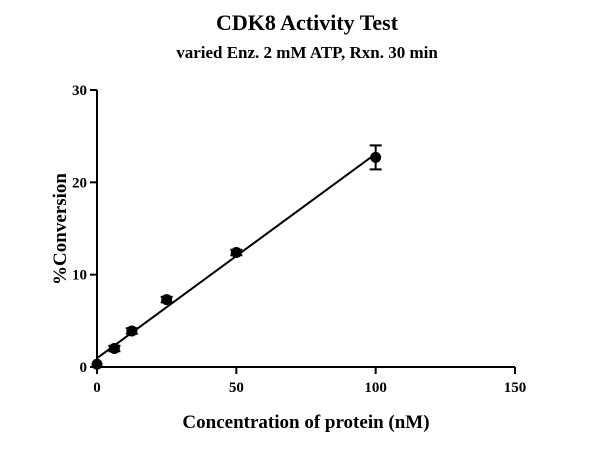 The width and height of the screenshot is (614, 452). What do you see at coordinates (515, 388) in the screenshot?
I see `x-tick-label: 150` at bounding box center [515, 388].